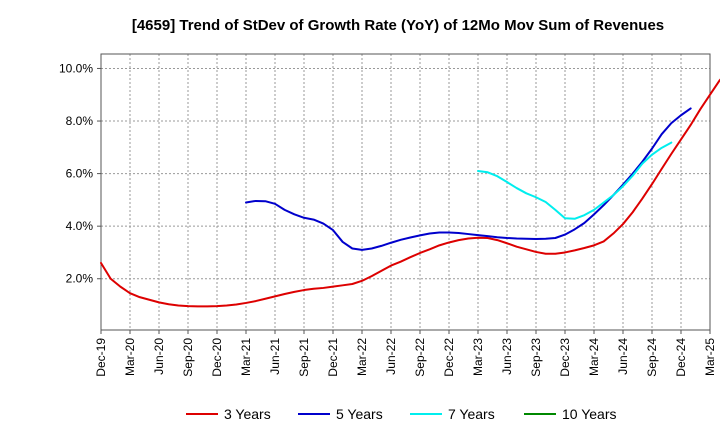 Image resolution: width=720 pixels, height=440 pixels. Describe the element at coordinates (449, 357) in the screenshot. I see `x-tick-label: Dec-22` at that location.